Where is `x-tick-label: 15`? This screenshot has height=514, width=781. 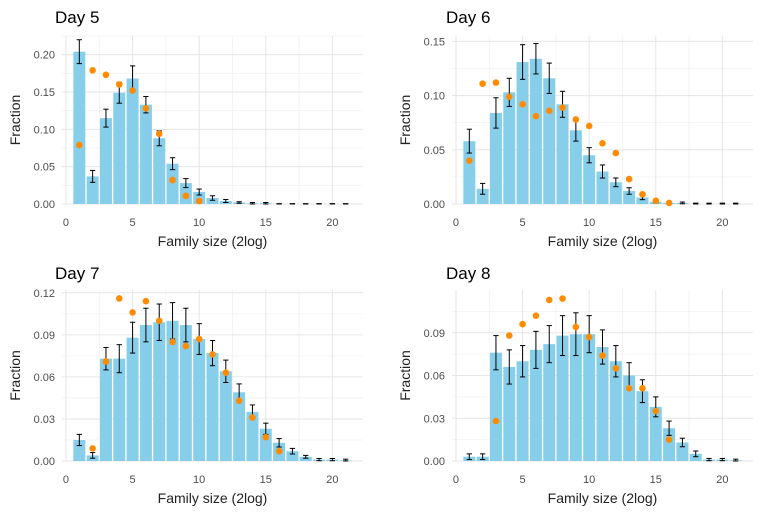
x-tick-label: 15 is located at coordinates (656, 480).